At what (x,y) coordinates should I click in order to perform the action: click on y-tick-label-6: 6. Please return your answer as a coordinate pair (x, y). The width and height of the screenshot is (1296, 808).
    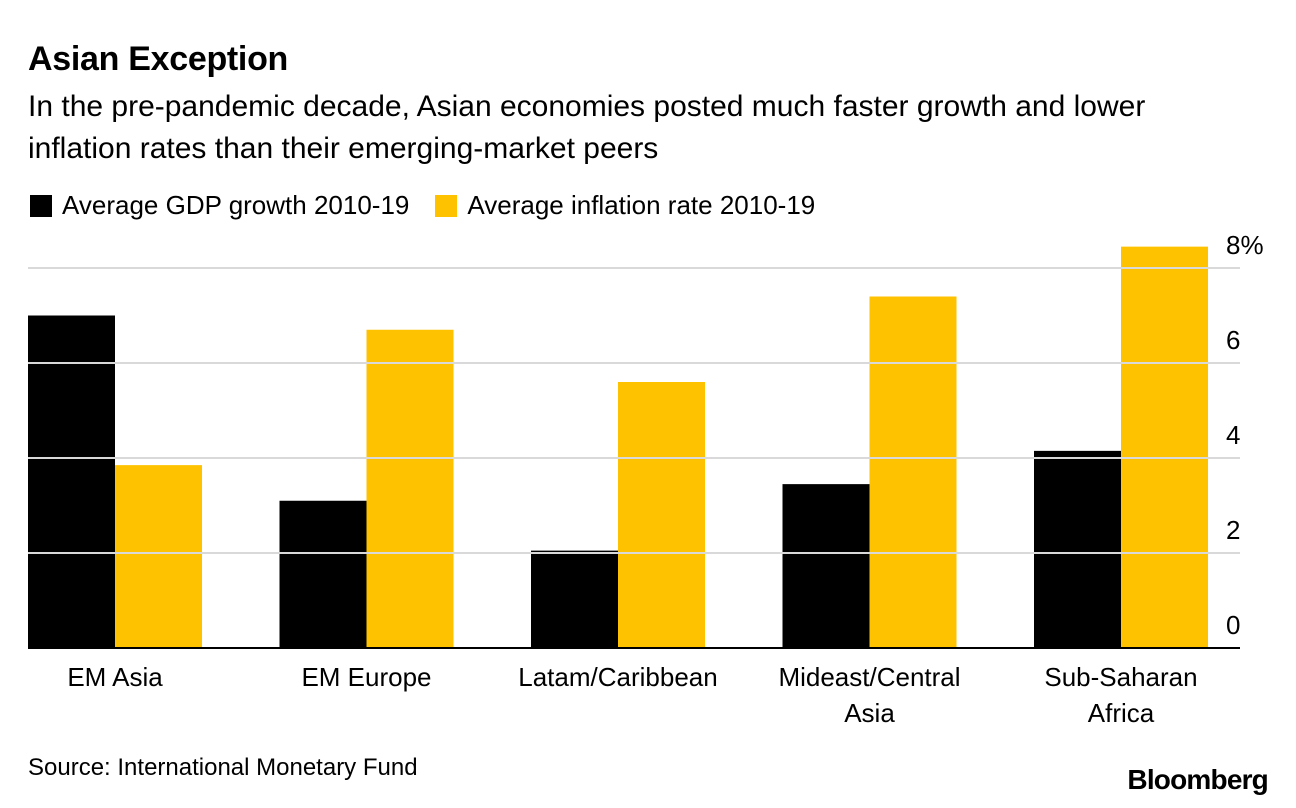
    Looking at the image, I should click on (1233, 340).